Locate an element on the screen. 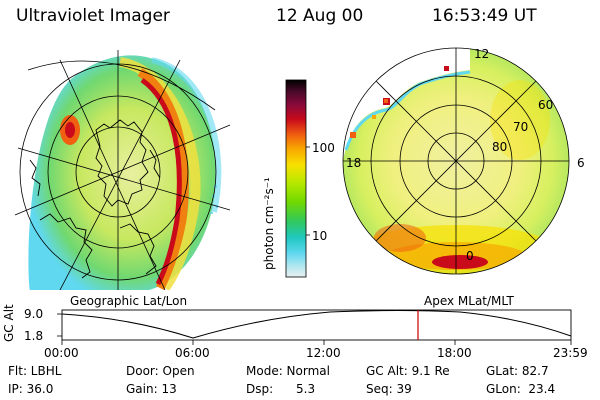 The image size is (600, 400). altitude-ticks is located at coordinates (314, 329).